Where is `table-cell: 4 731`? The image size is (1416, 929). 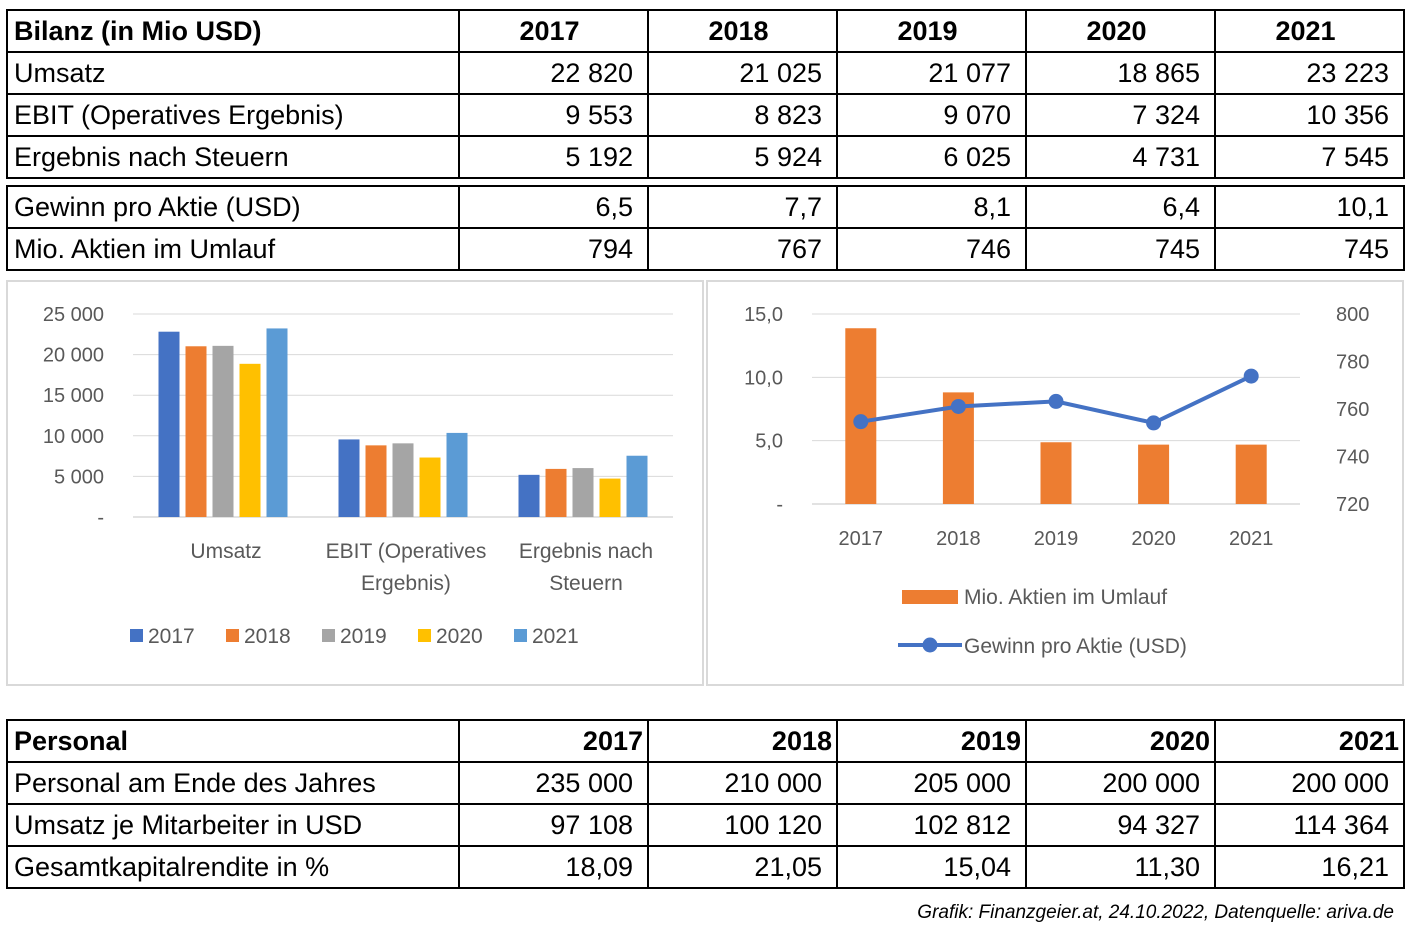 table-cell: 4 731 is located at coordinates (1120, 157).